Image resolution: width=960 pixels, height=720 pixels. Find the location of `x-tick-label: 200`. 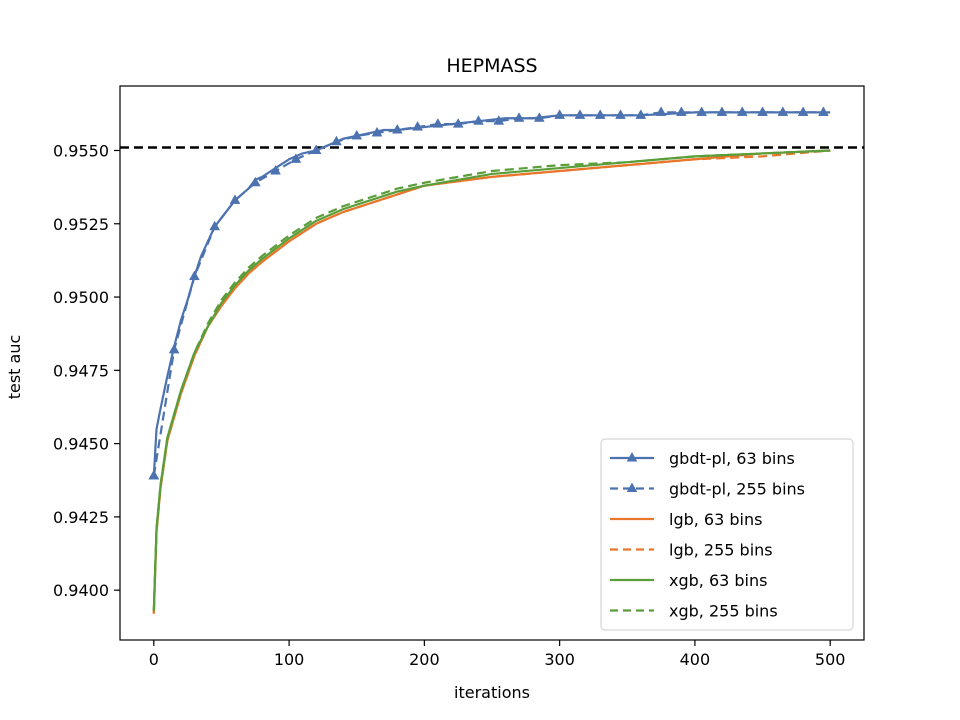

x-tick-label: 200 is located at coordinates (424, 659).